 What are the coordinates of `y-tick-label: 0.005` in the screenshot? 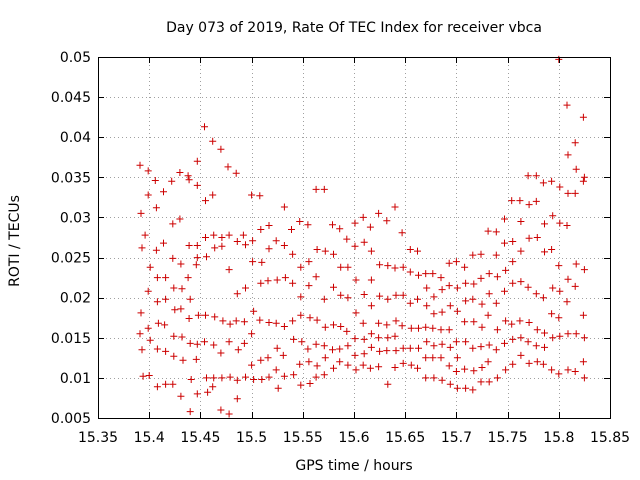 It's located at (71, 419).